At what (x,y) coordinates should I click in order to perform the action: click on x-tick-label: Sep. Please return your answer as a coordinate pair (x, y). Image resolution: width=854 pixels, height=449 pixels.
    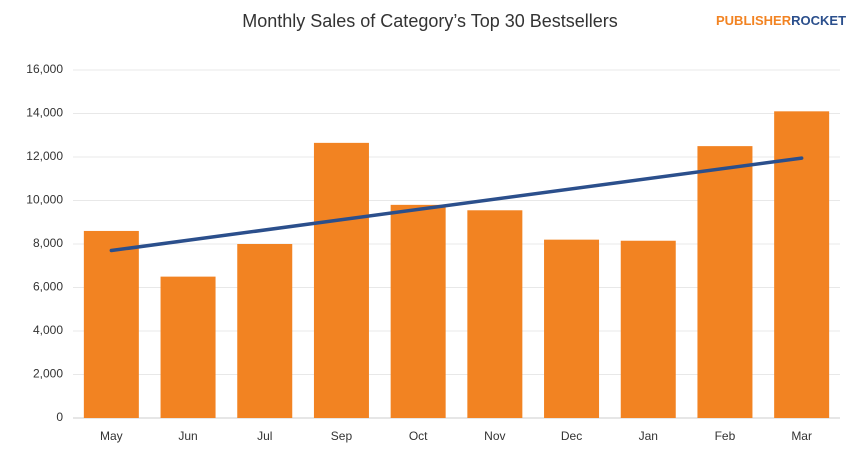
    Looking at the image, I should click on (342, 436).